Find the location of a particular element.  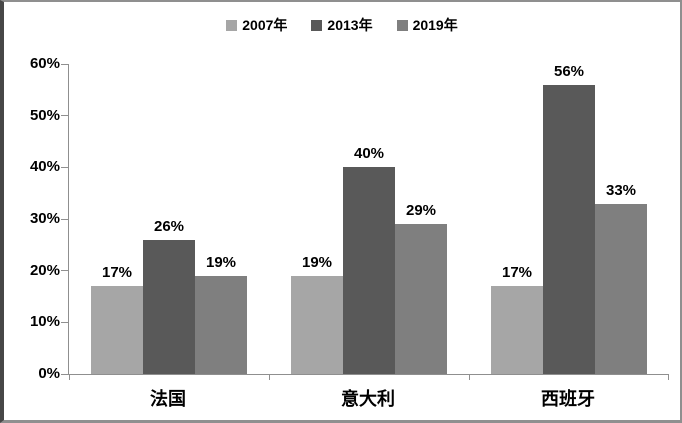

category-label: 西班牙 is located at coordinates (568, 399).